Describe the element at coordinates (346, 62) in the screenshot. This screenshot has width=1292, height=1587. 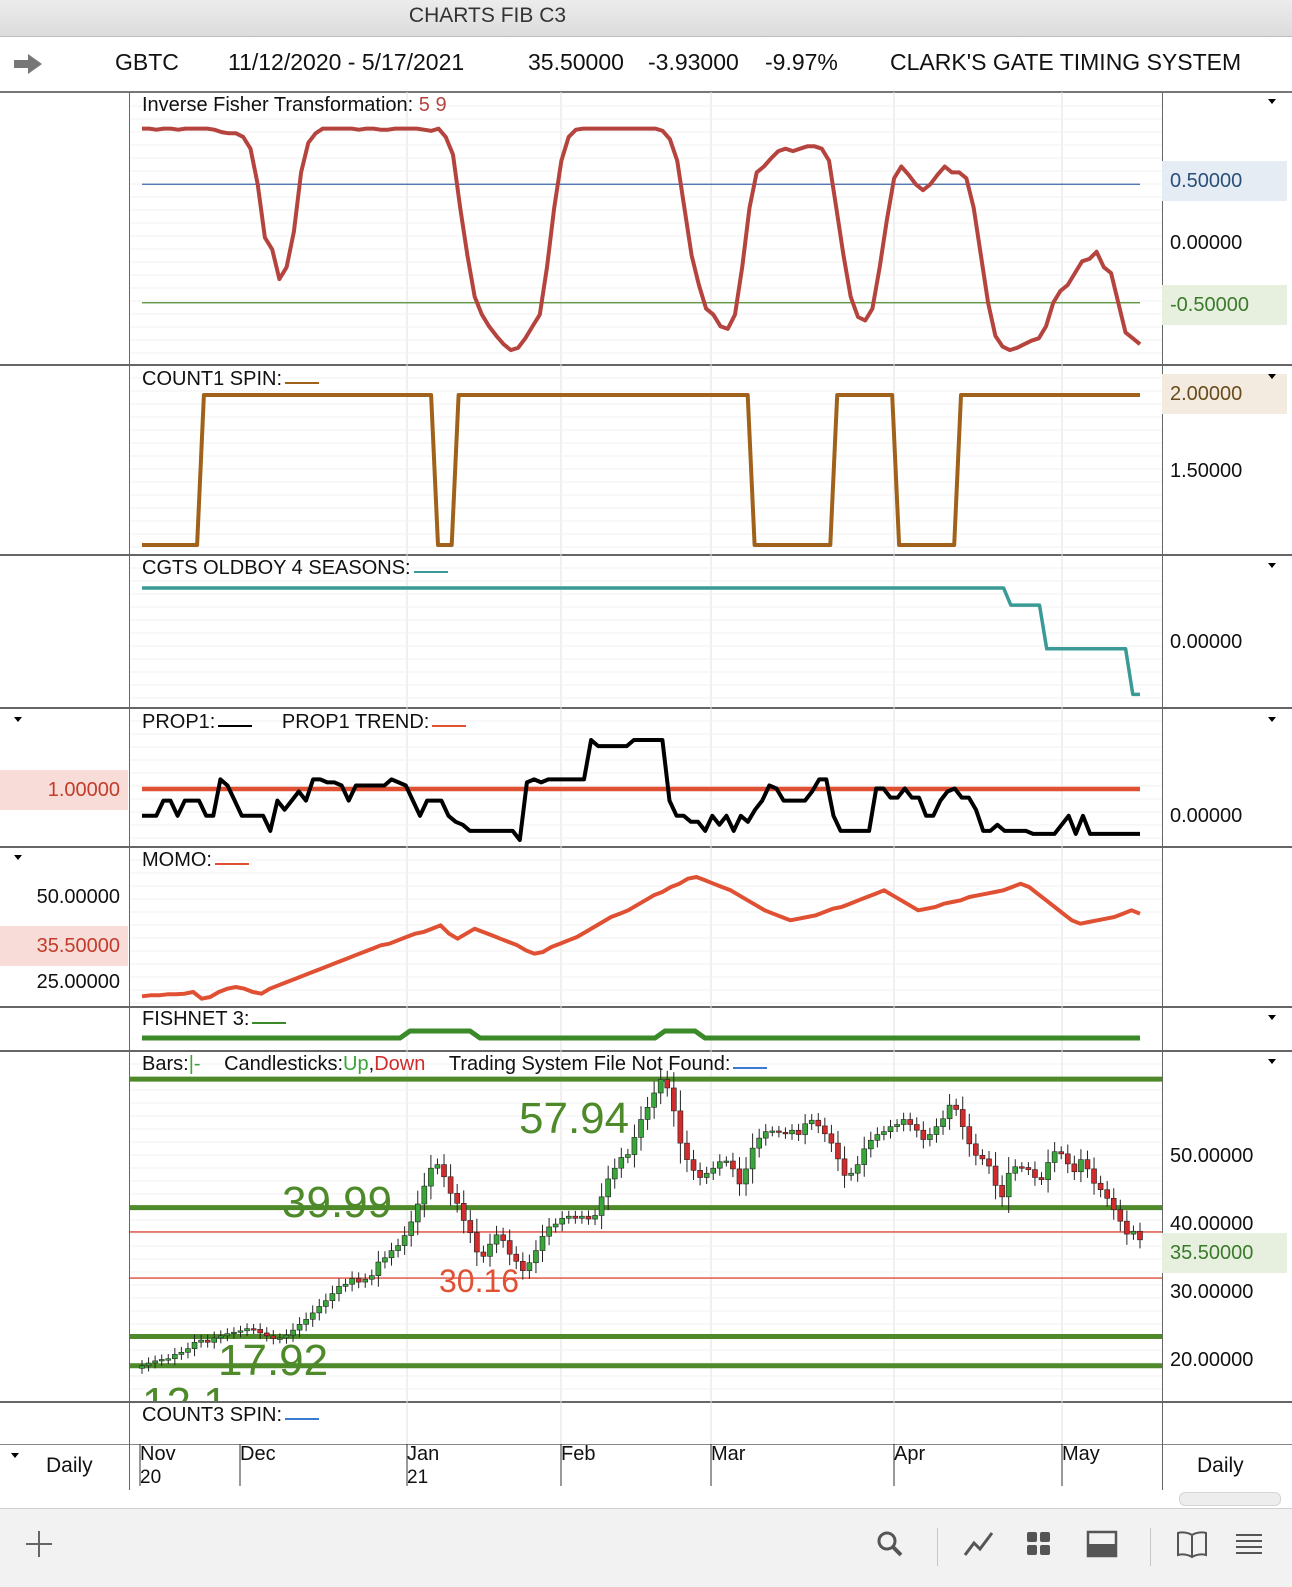
I see `header-date-range: 11/12/2020 - 5/17/2021` at that location.